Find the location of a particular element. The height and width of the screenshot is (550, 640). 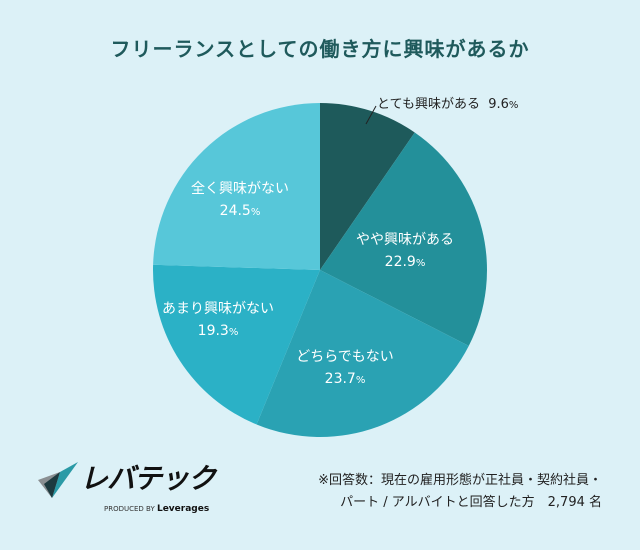

slice-name: とても興味がある is located at coordinates (428, 104).